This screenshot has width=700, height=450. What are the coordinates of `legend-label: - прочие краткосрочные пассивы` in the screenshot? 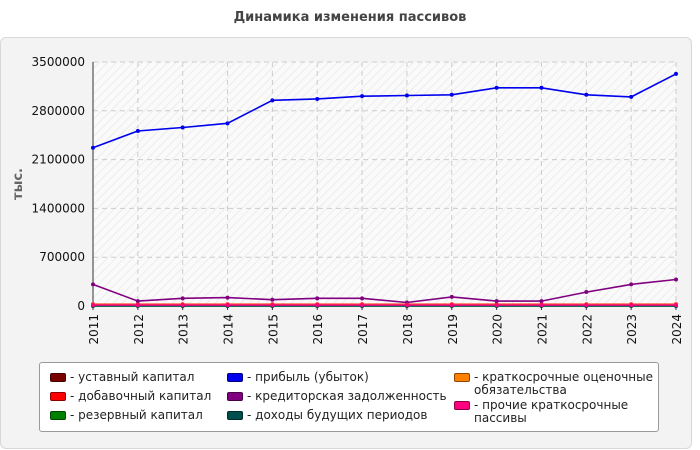 It's located at (551, 411).